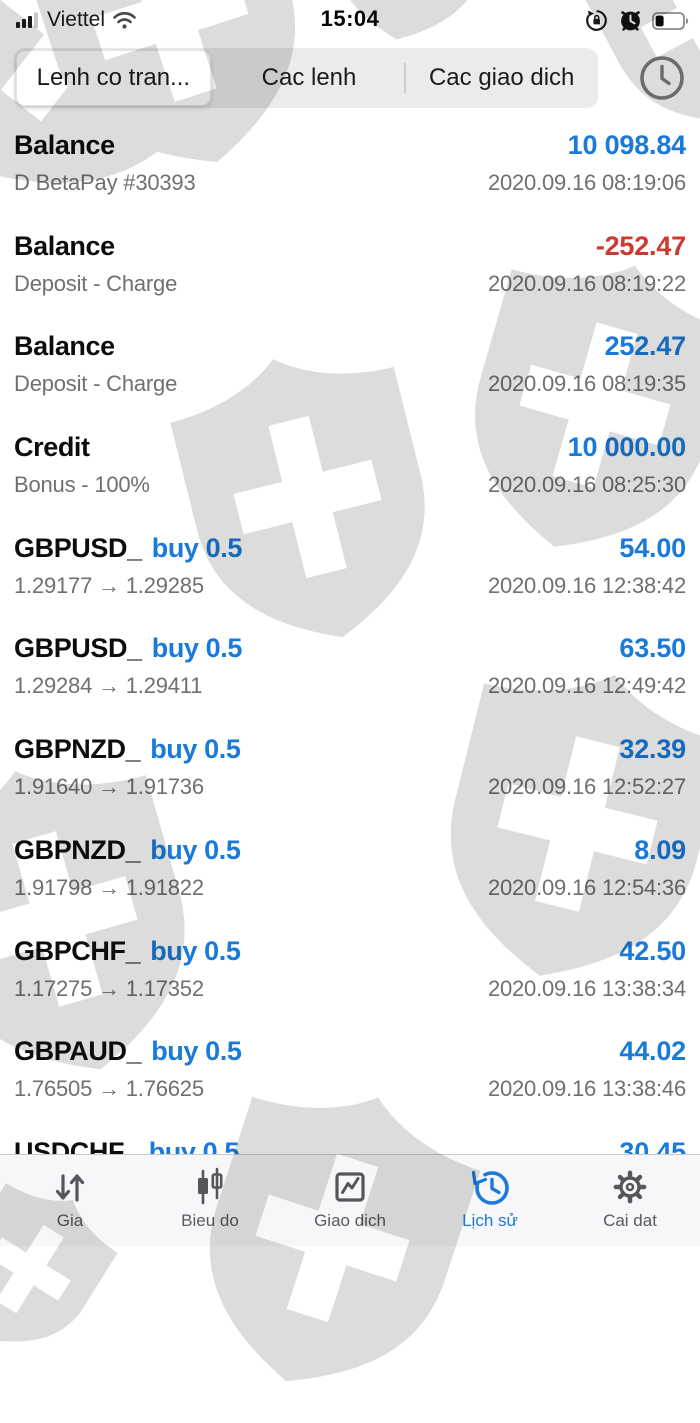 This screenshot has width=700, height=1423. What do you see at coordinates (586, 485) in the screenshot?
I see `datetime-label: 2020.09.16 08:25:30` at bounding box center [586, 485].